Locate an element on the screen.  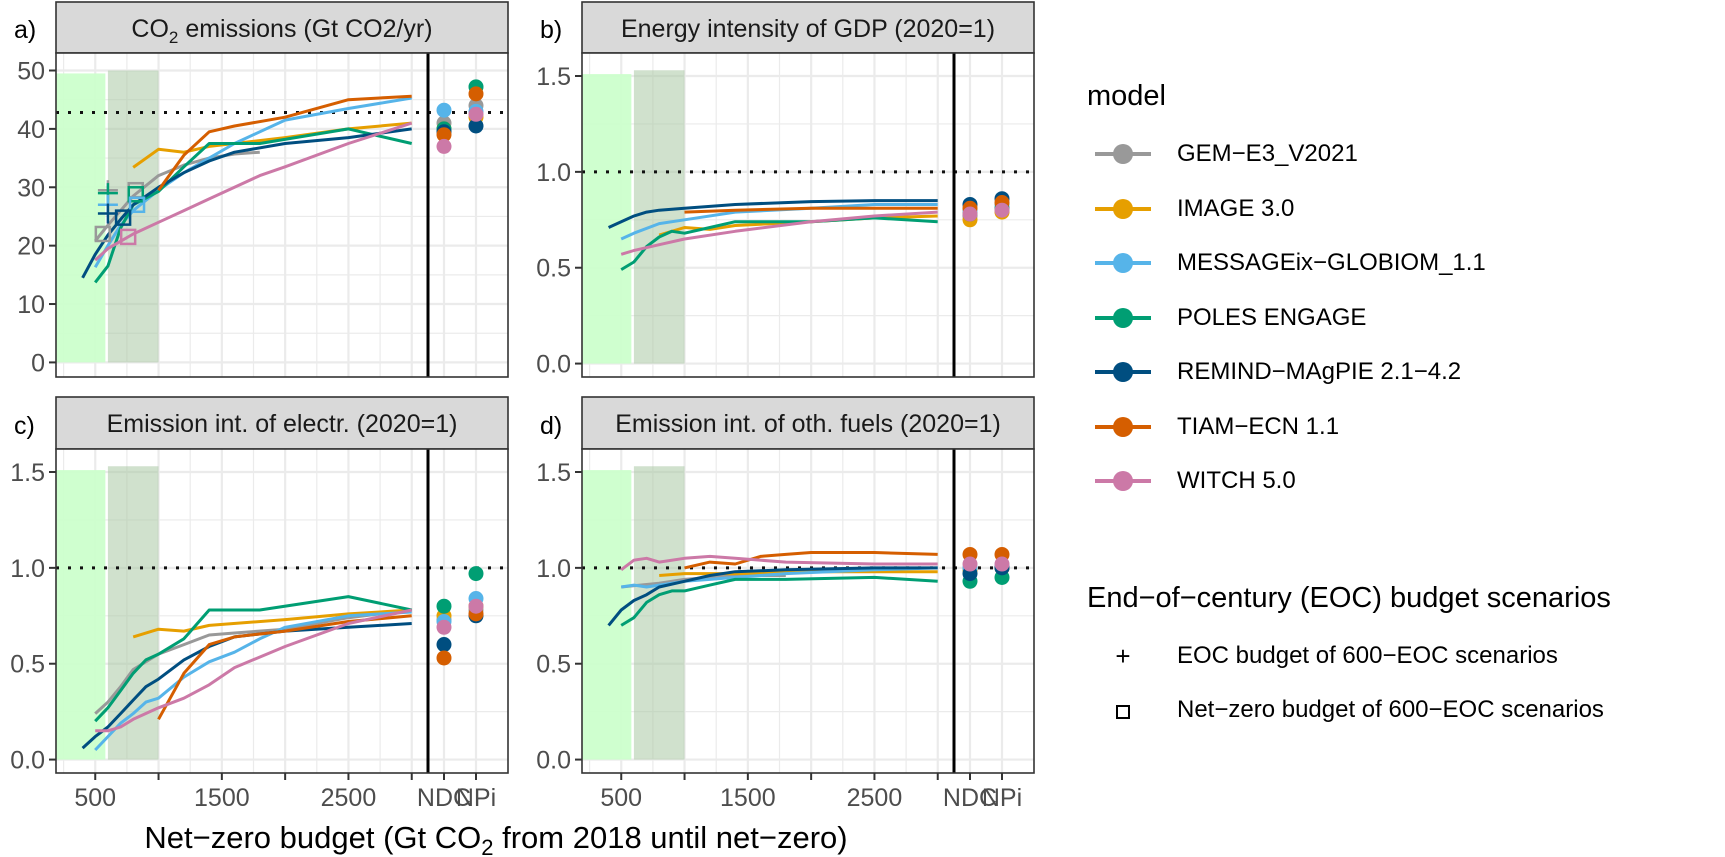
y-tick-label: 50 is located at coordinates (31, 72).